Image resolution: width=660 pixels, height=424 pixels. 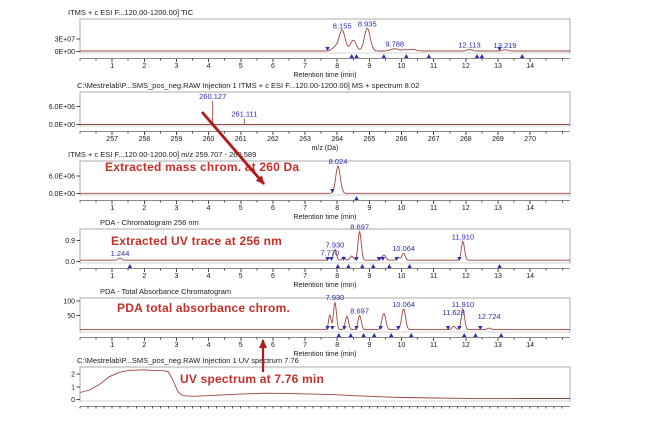 I want to click on panel-title: PDA - Total Absorbance Chromatogram, so click(x=165, y=291).